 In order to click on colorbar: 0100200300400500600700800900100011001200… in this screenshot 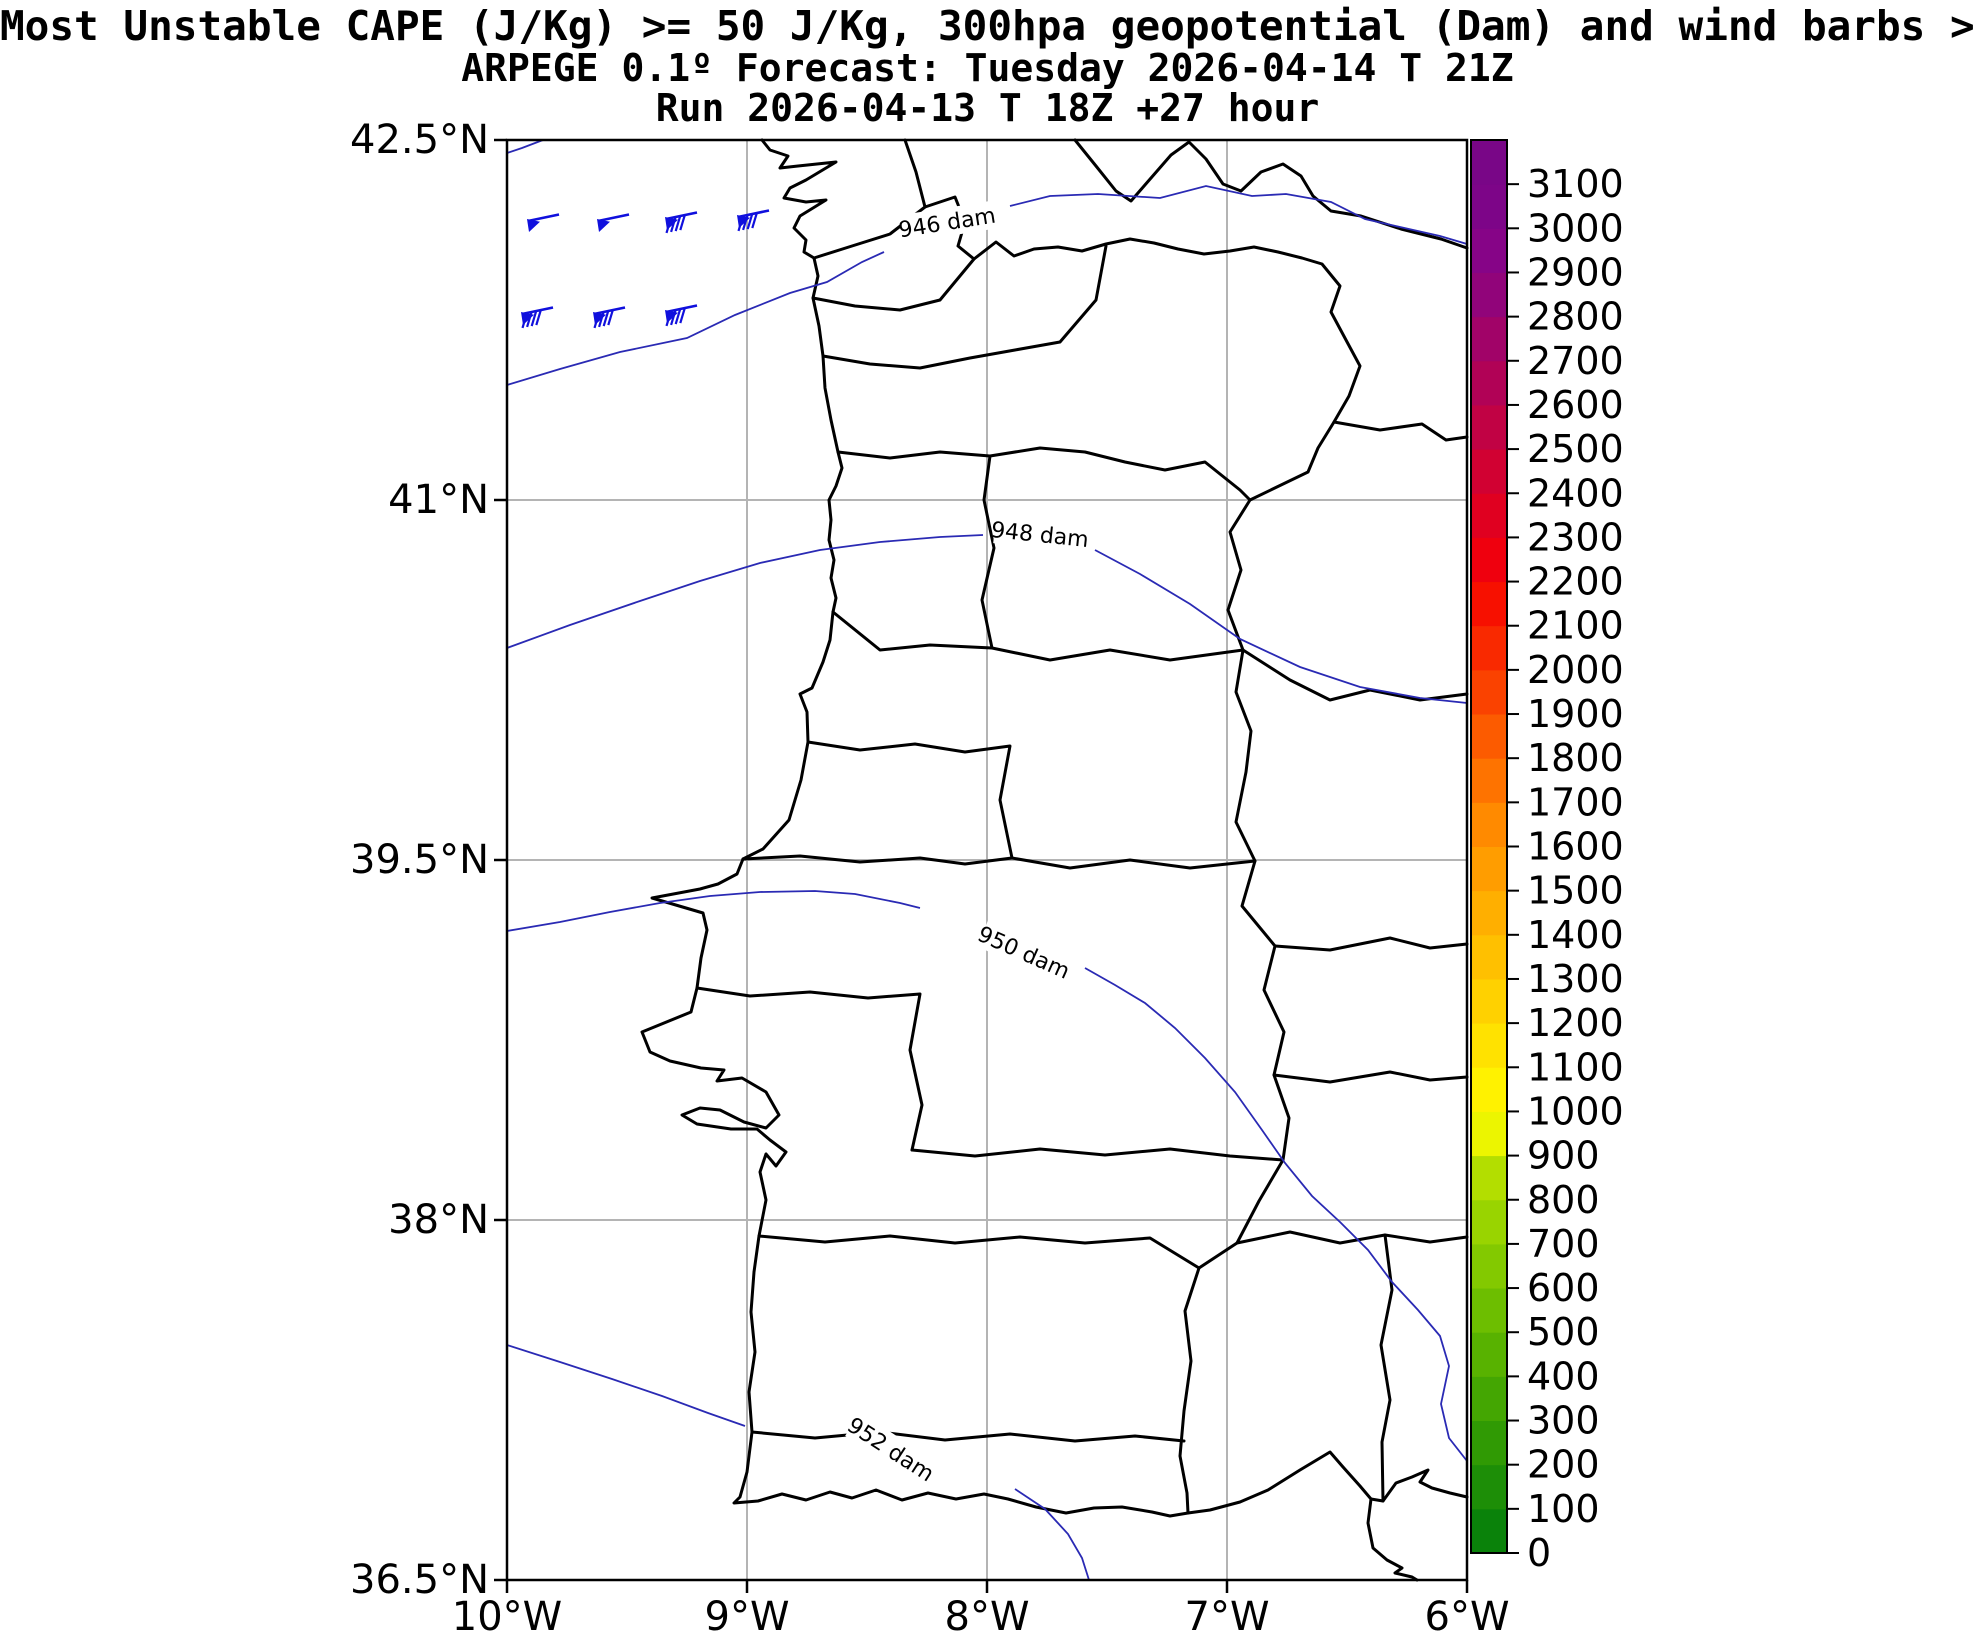, I will do `click(1547, 857)`.